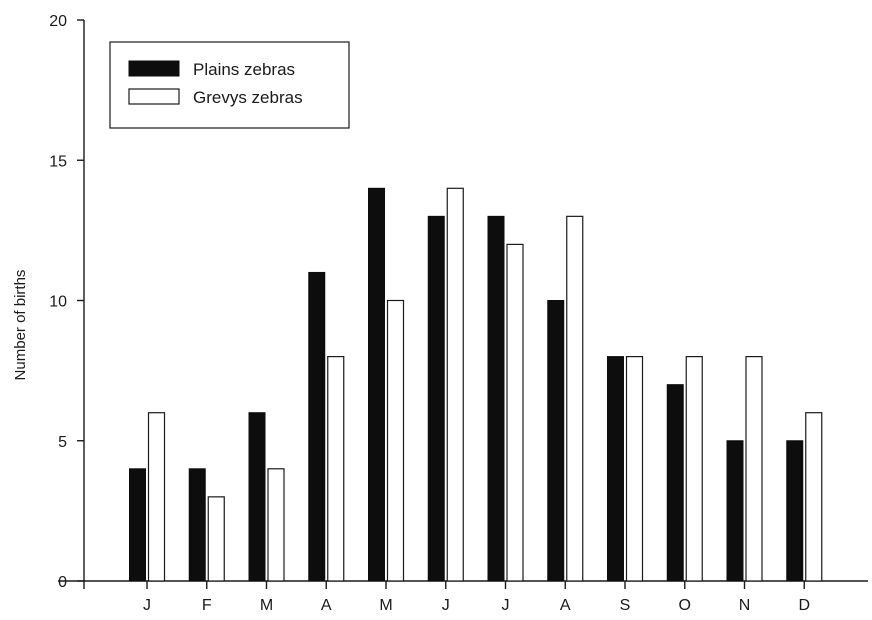  I want to click on legend-box, so click(229, 85).